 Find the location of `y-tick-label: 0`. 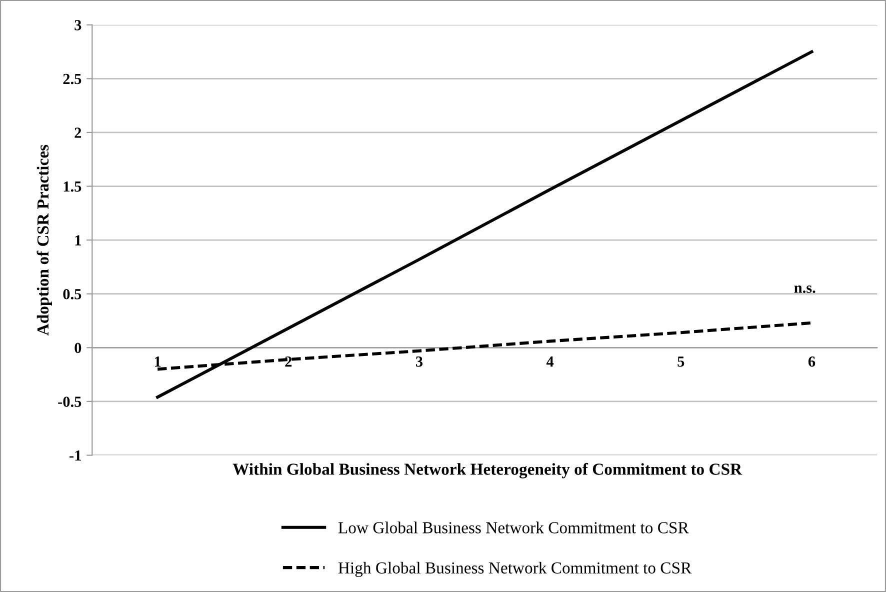

y-tick-label: 0 is located at coordinates (78, 348).